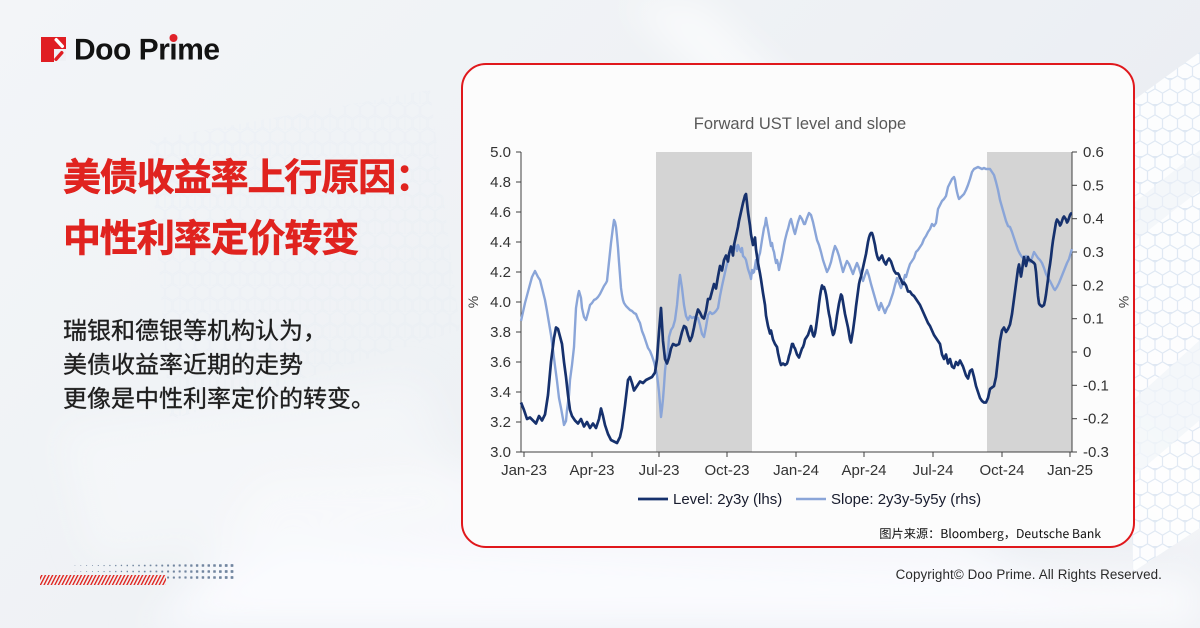 The width and height of the screenshot is (1200, 628). I want to click on svg-text: 0.2, so click(1093, 285).